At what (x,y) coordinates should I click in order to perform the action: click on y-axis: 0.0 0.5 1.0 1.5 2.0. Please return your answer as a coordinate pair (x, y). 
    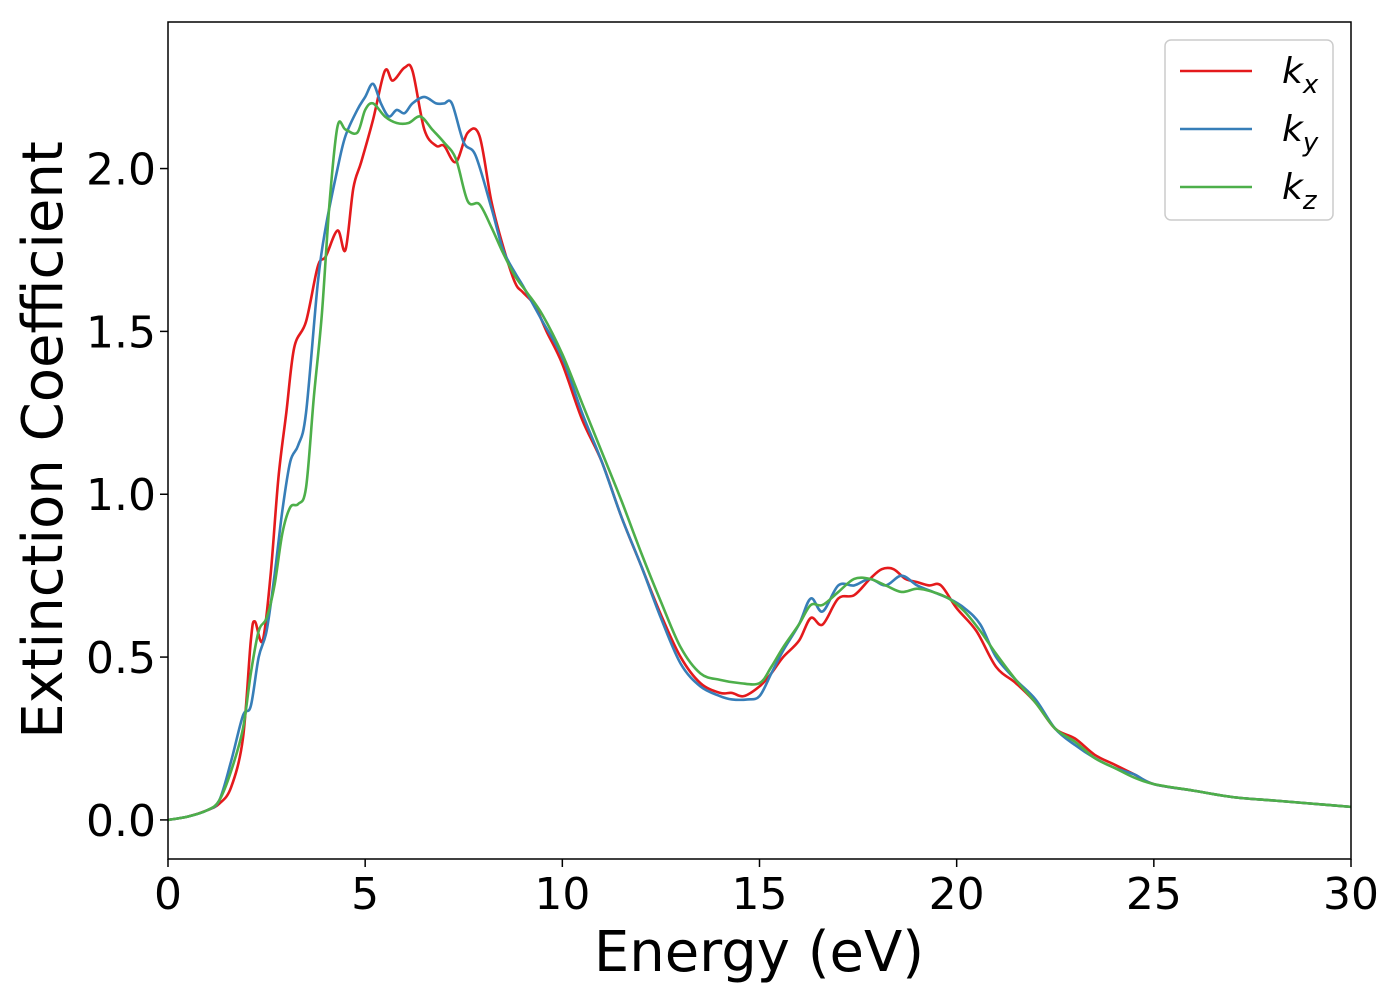
    Looking at the image, I should click on (127, 496).